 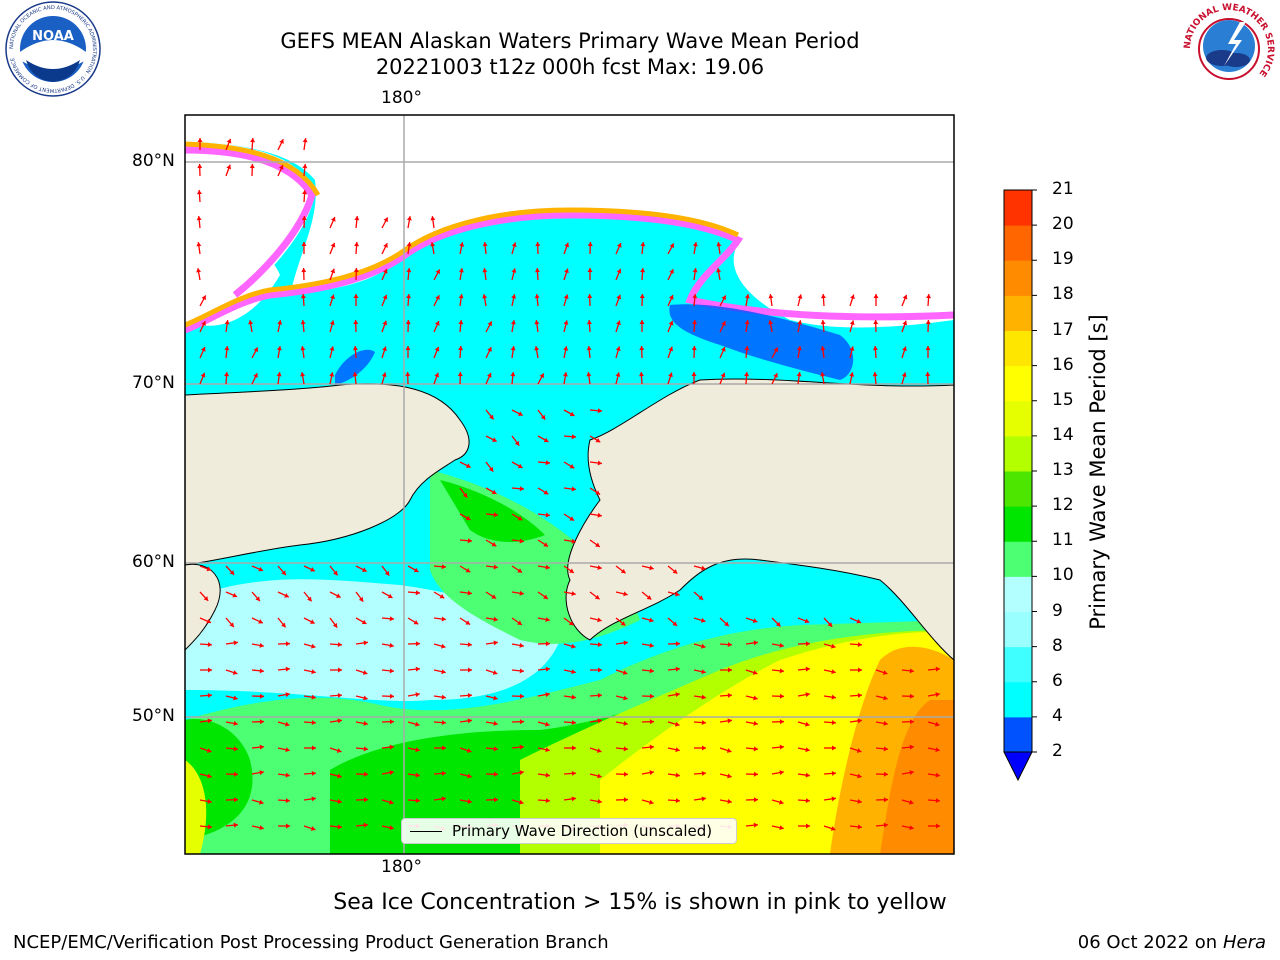 What do you see at coordinates (1063, 329) in the screenshot?
I see `colorbar-tick-label: 17` at bounding box center [1063, 329].